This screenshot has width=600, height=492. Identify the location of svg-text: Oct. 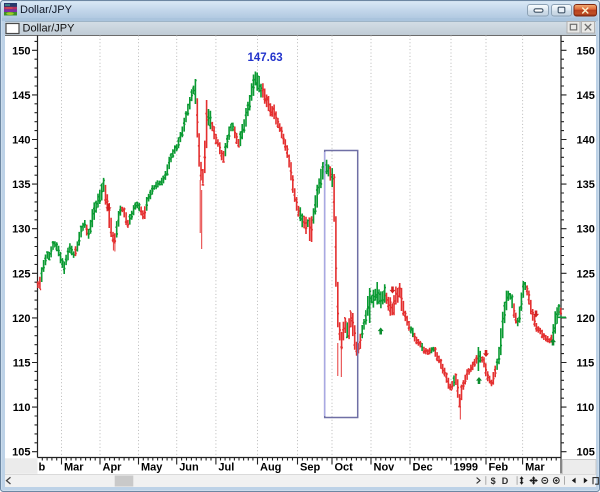
(344, 468).